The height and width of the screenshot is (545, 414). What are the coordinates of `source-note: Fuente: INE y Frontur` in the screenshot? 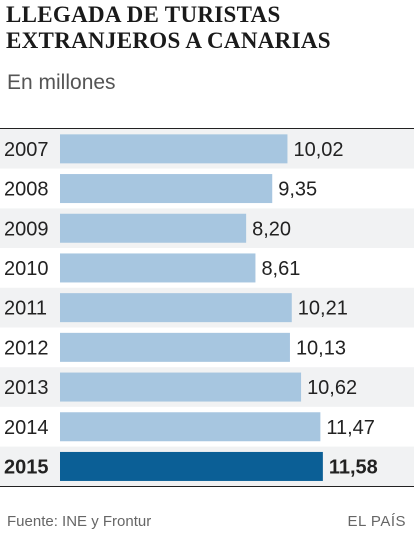 It's located at (79, 521).